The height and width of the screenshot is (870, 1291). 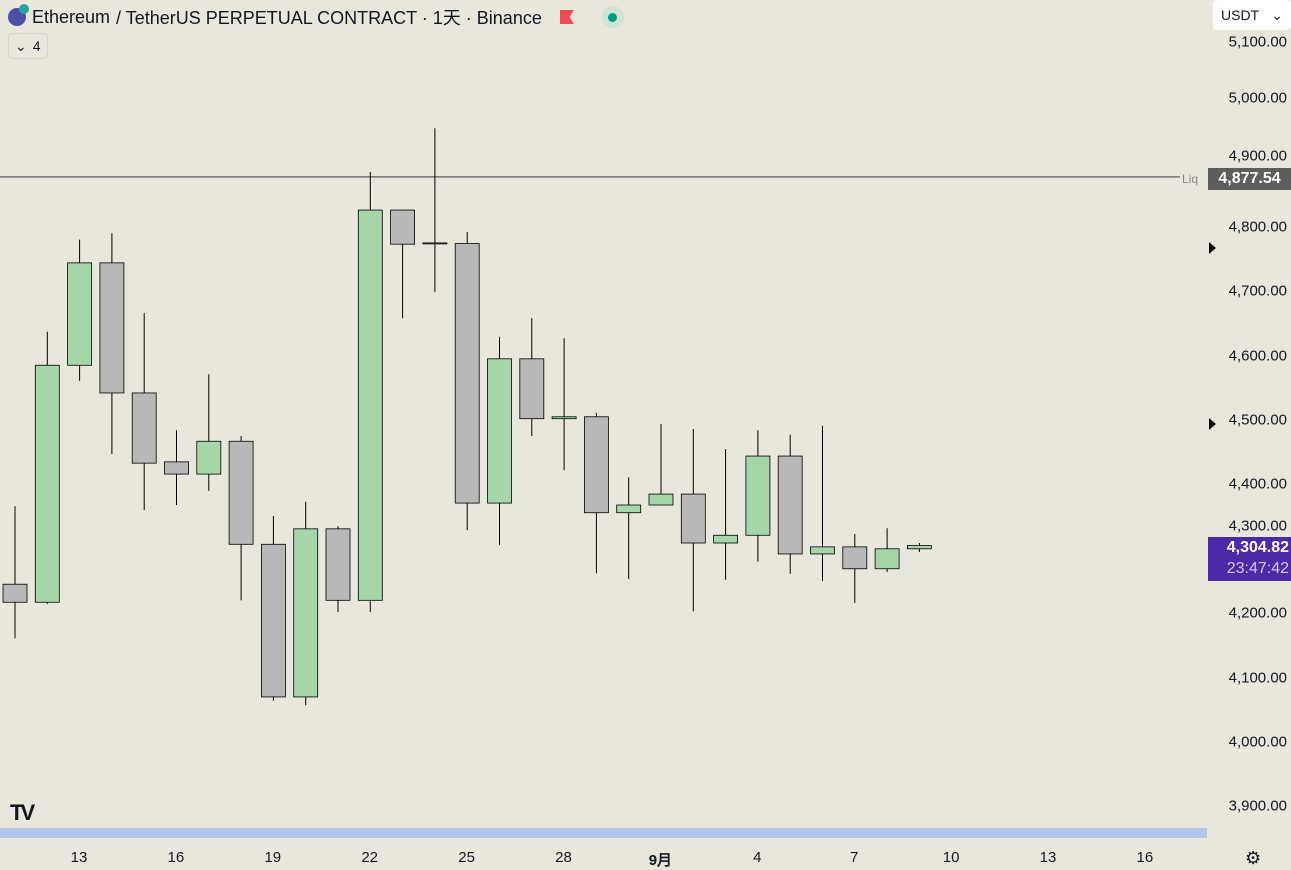 What do you see at coordinates (1257, 98) in the screenshot?
I see `price-tick: 5,000.00` at bounding box center [1257, 98].